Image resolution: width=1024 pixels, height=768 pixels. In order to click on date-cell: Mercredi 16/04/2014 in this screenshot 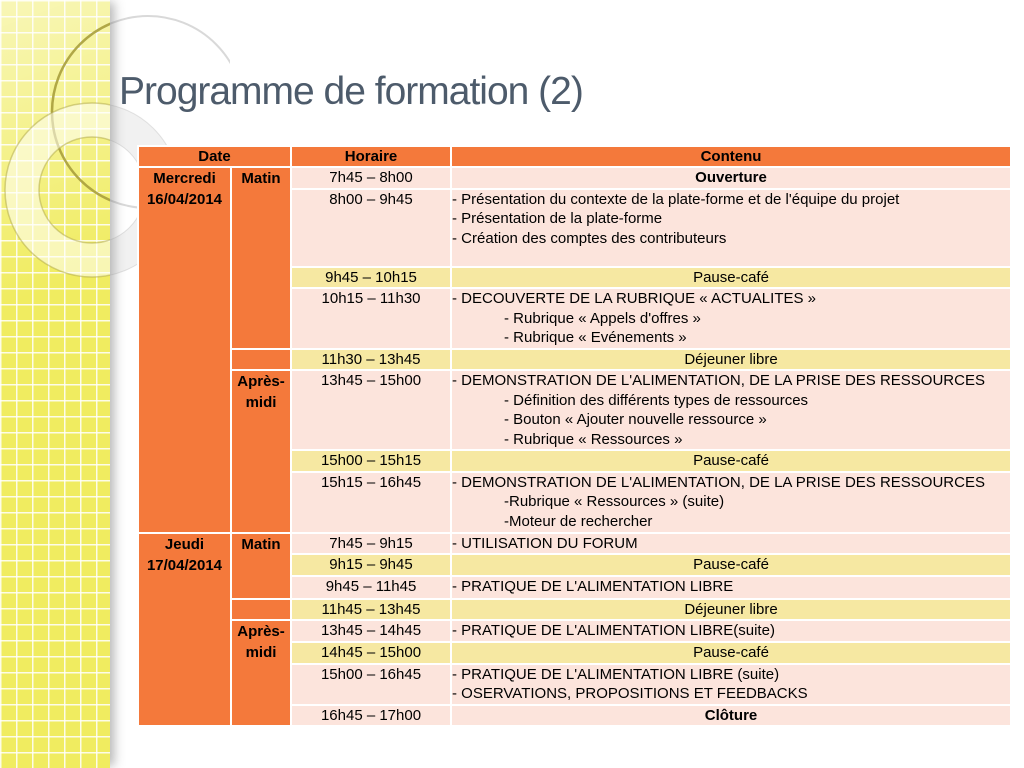, I will do `click(184, 350)`.